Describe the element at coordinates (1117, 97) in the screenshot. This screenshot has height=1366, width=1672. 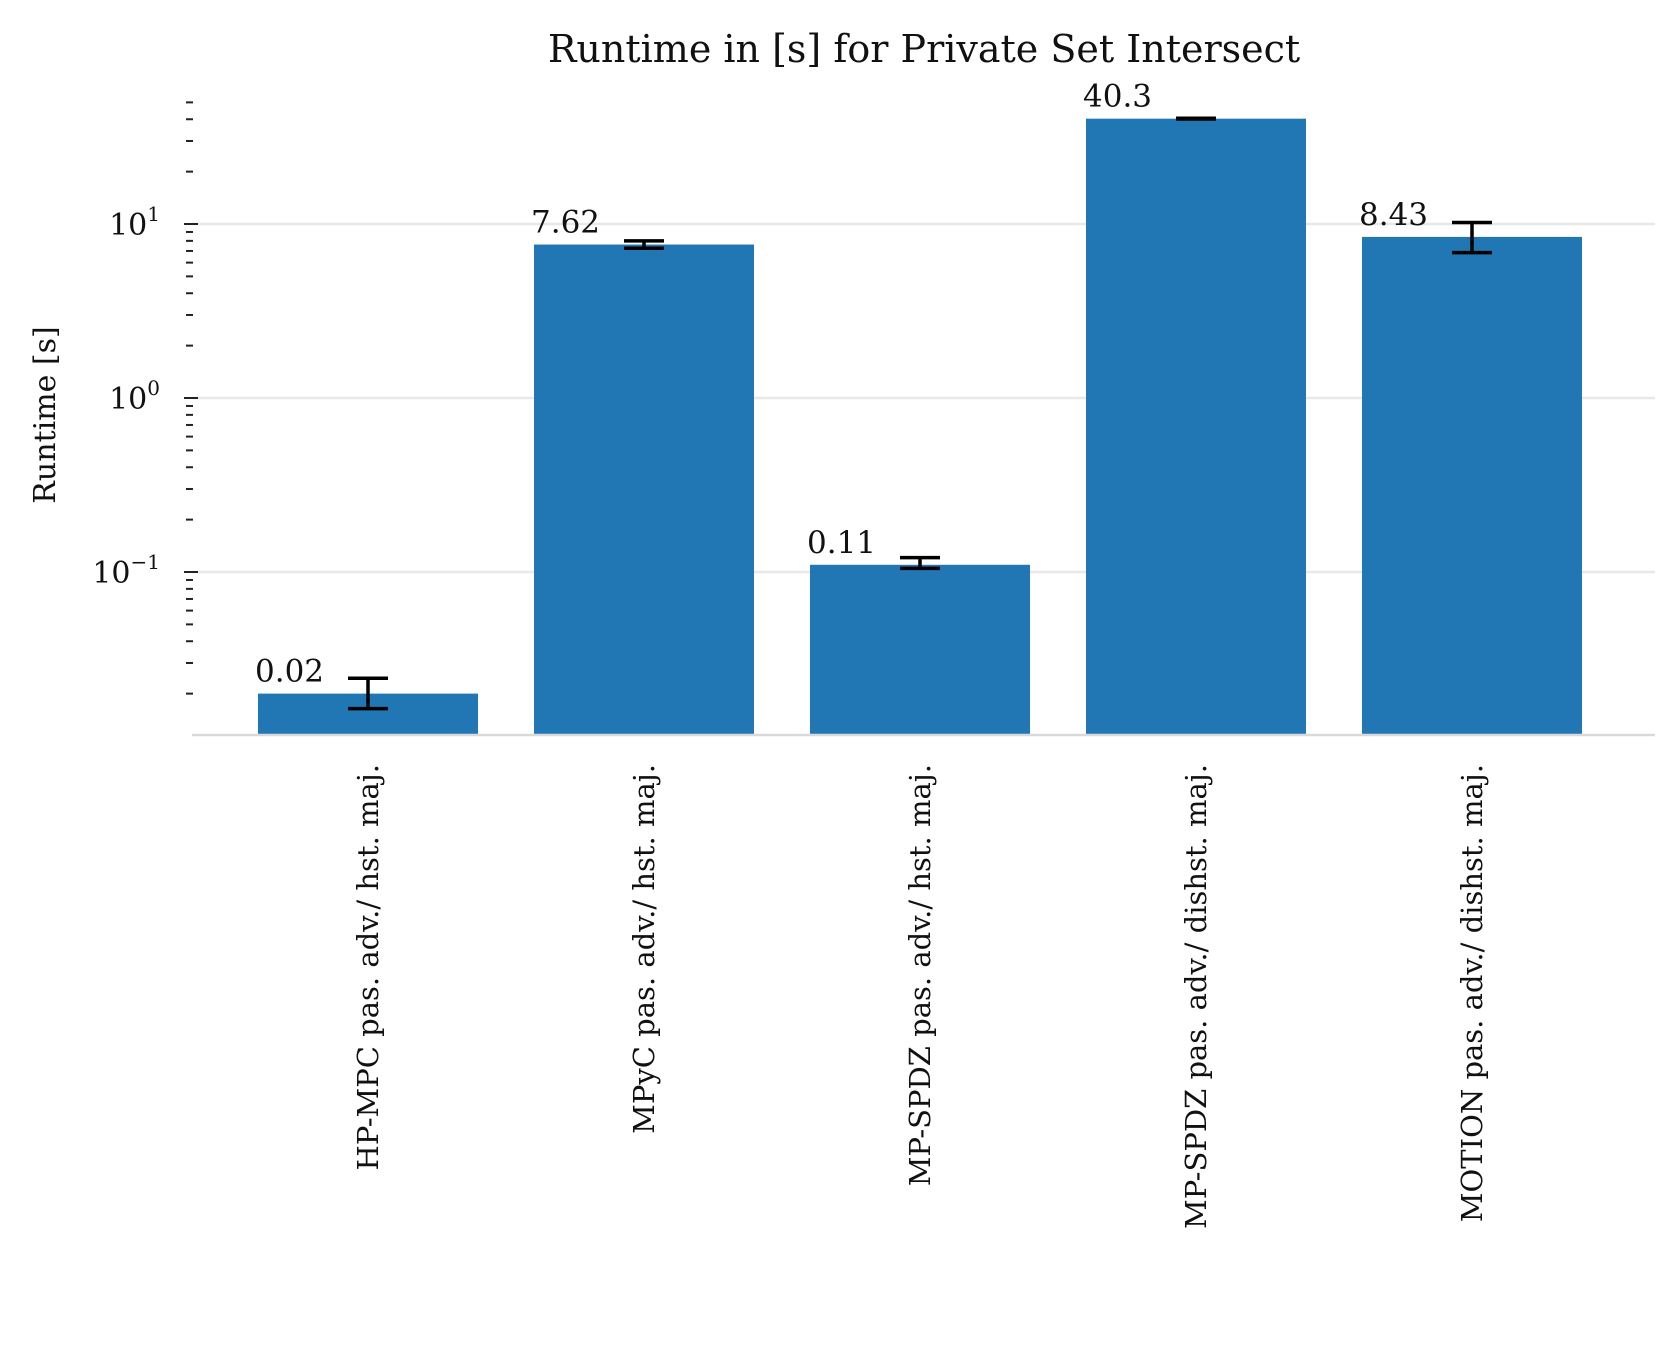
I see `value-label: 40.3` at that location.